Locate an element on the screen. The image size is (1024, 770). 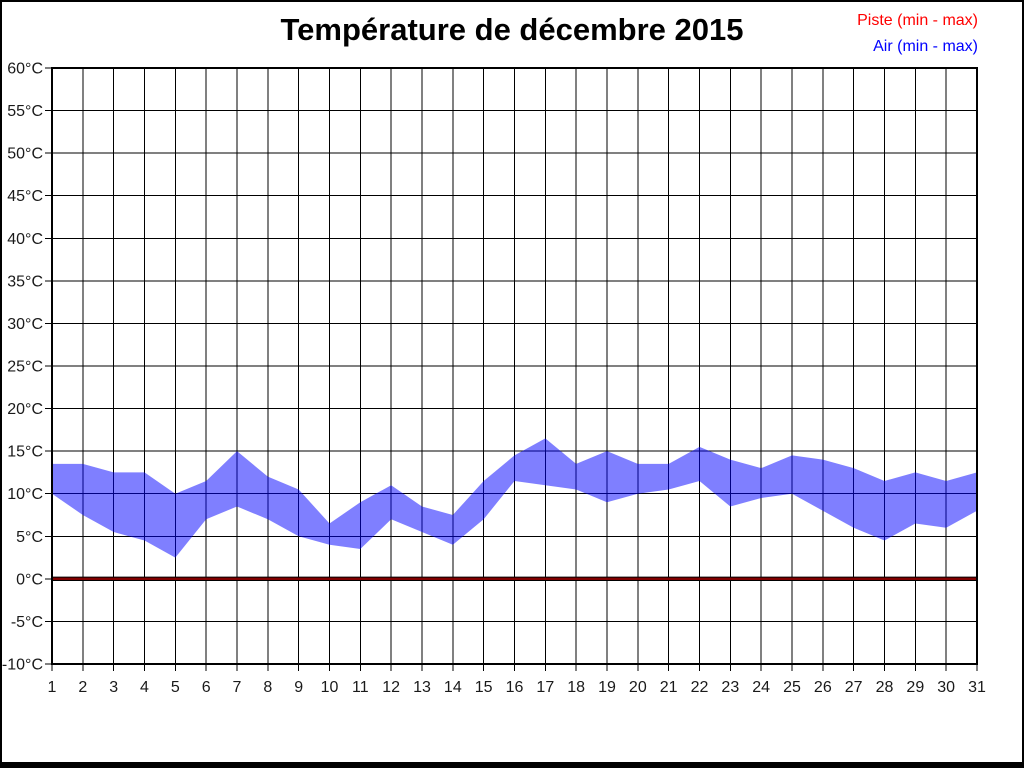
x-axis-tick-label: 31 is located at coordinates (977, 687).